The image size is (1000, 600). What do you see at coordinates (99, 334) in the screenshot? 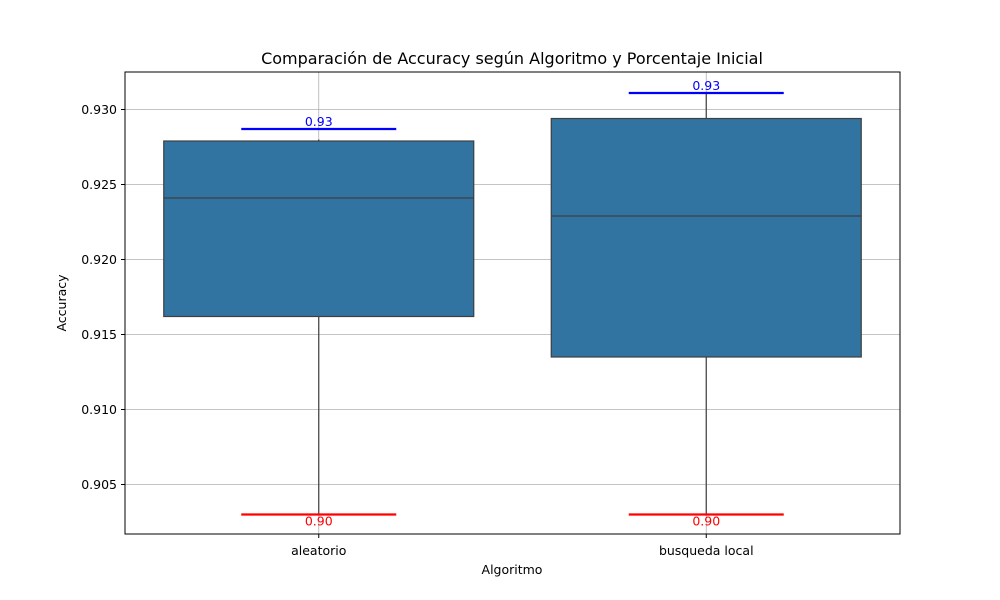
I see `y-tick-label: 0.915` at bounding box center [99, 334].